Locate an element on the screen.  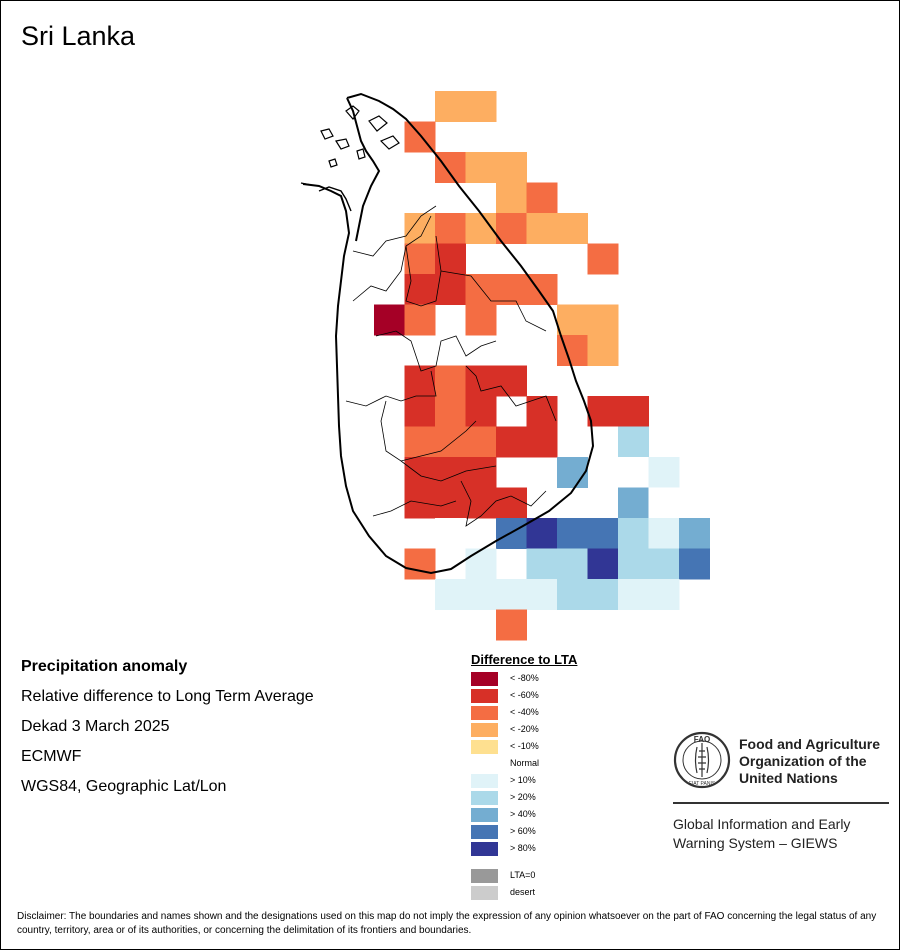
legend-extra-label: LTA=0 is located at coordinates (523, 875).